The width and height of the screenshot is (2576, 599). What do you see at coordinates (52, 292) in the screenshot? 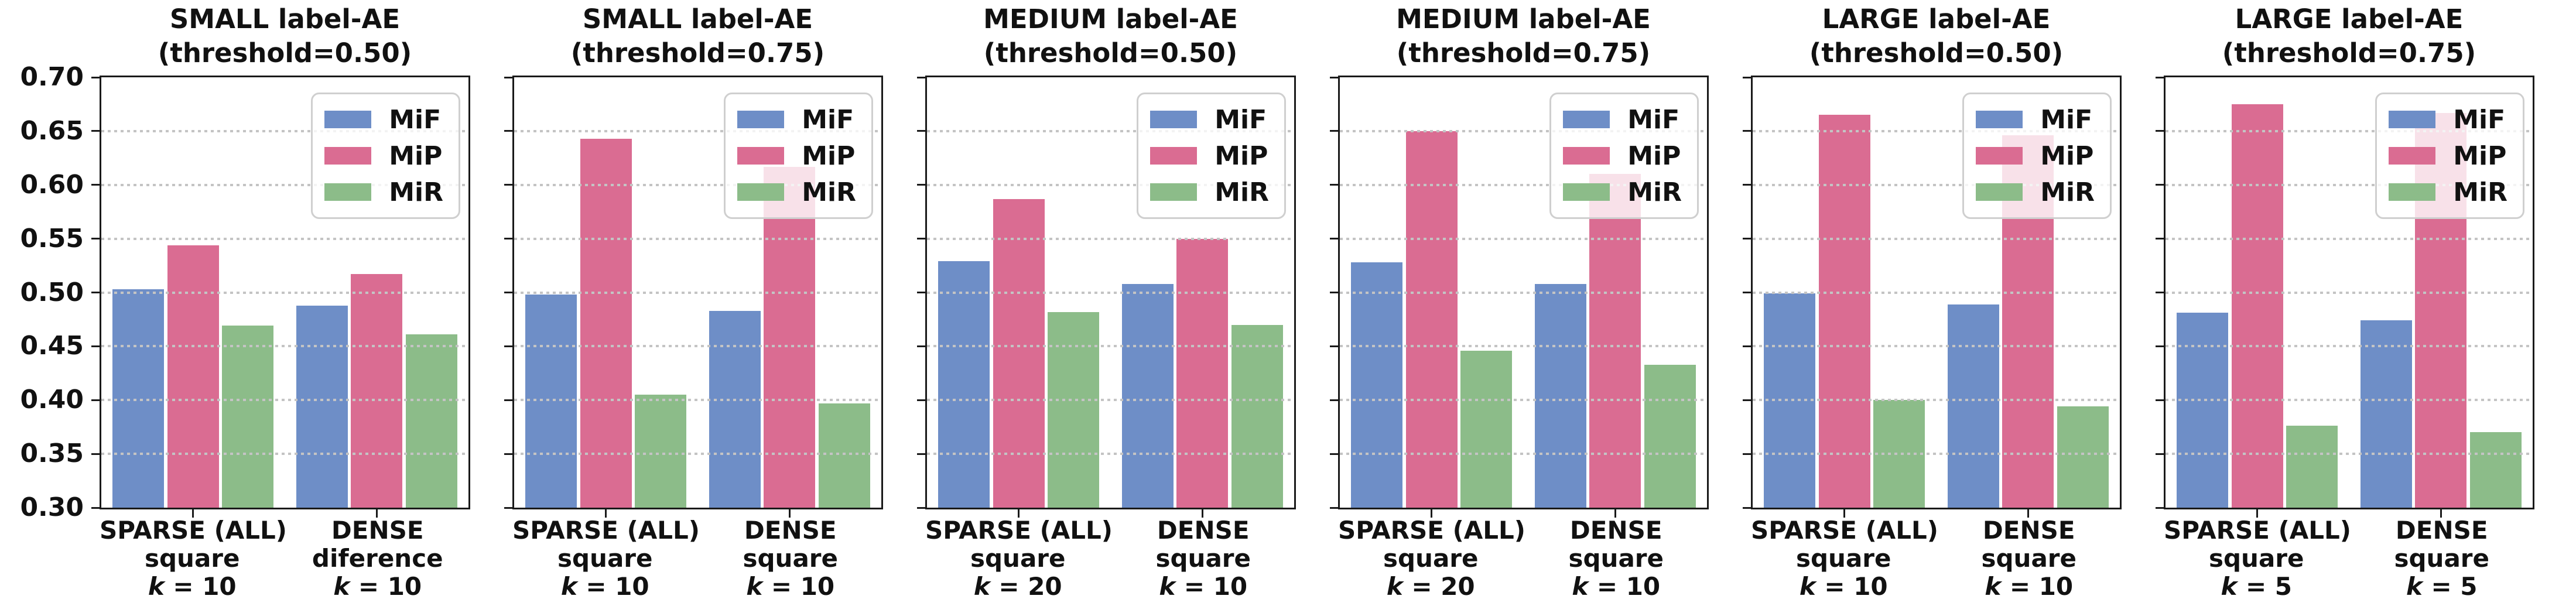
I see `y-tick-label: 0.50` at bounding box center [52, 292].